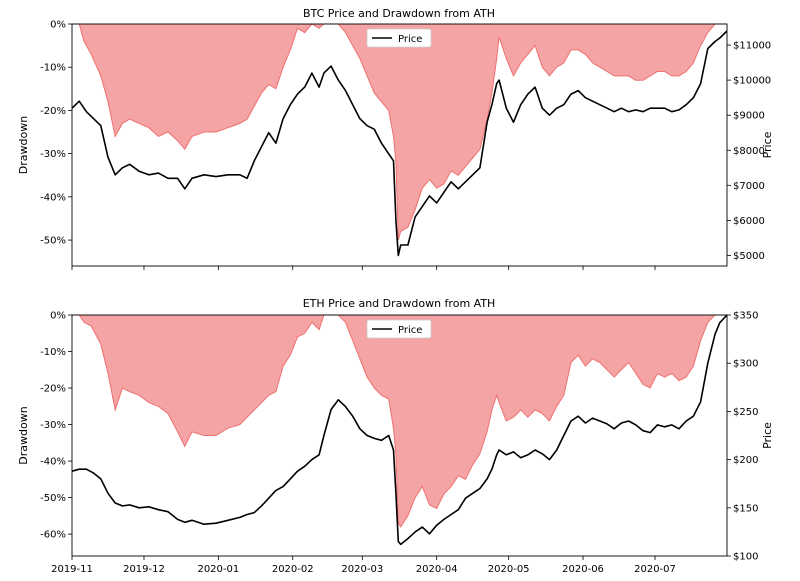 The width and height of the screenshot is (800, 581). Describe the element at coordinates (749, 256) in the screenshot. I see `btc-right-tick-label: $5000` at that location.